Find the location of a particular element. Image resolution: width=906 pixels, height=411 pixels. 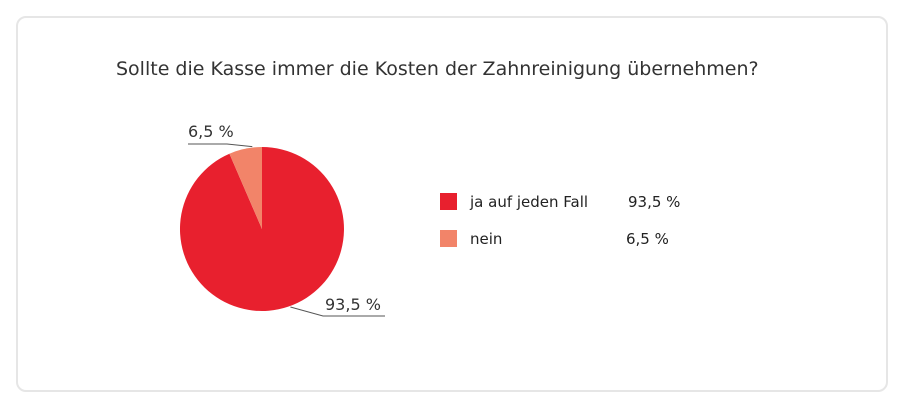

data-label-0: 93,5 % is located at coordinates (353, 304).